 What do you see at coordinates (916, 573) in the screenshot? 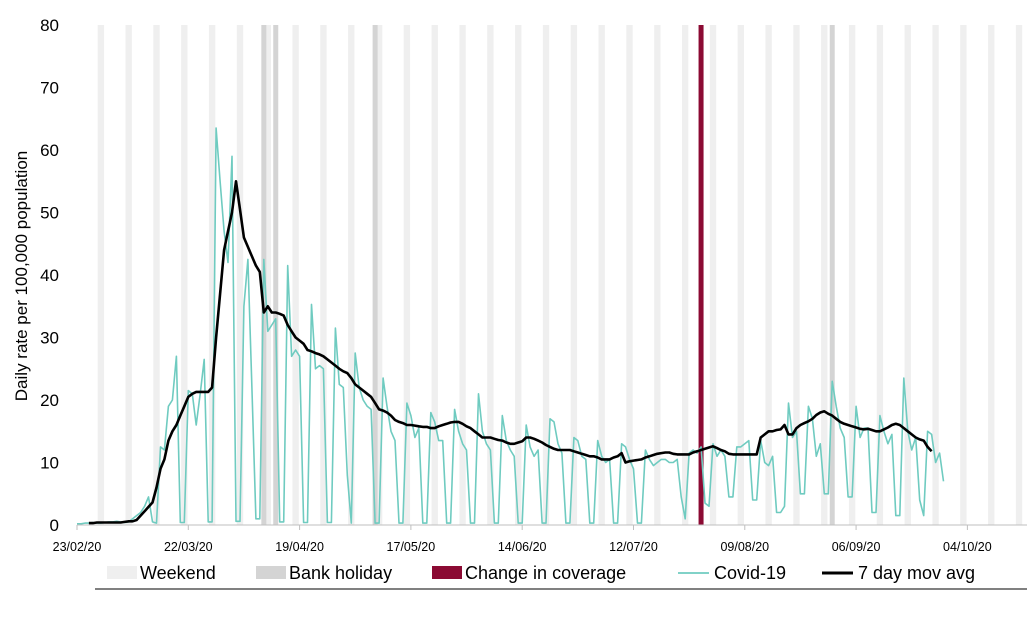
I see `legend-label: 7 day mov avg` at bounding box center [916, 573].